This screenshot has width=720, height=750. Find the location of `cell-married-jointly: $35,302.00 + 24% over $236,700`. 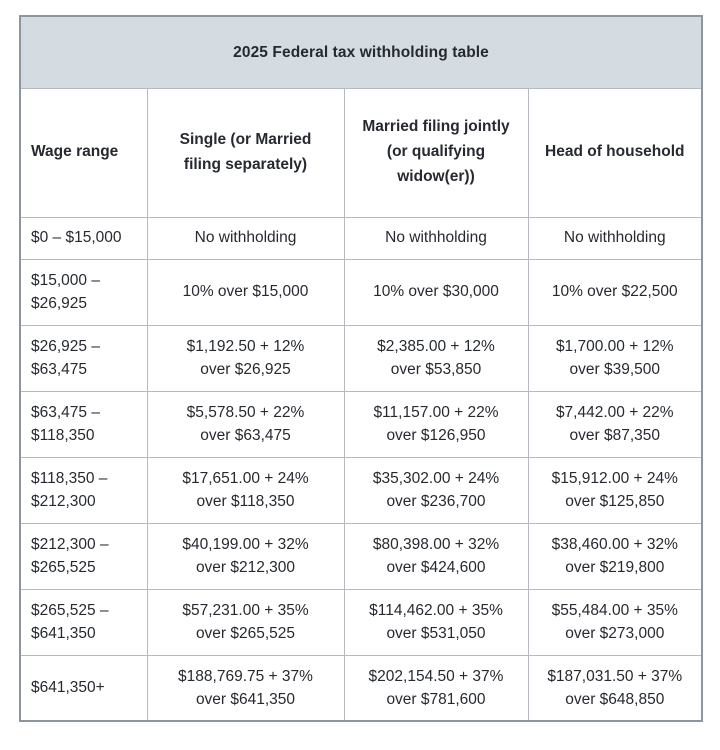

cell-married-jointly: $35,302.00 + 24% over $236,700 is located at coordinates (436, 490).